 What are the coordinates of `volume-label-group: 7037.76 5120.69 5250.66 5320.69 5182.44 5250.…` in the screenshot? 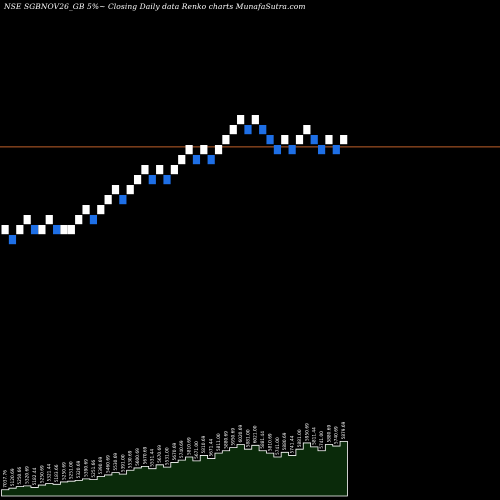 It's located at (175, 454).